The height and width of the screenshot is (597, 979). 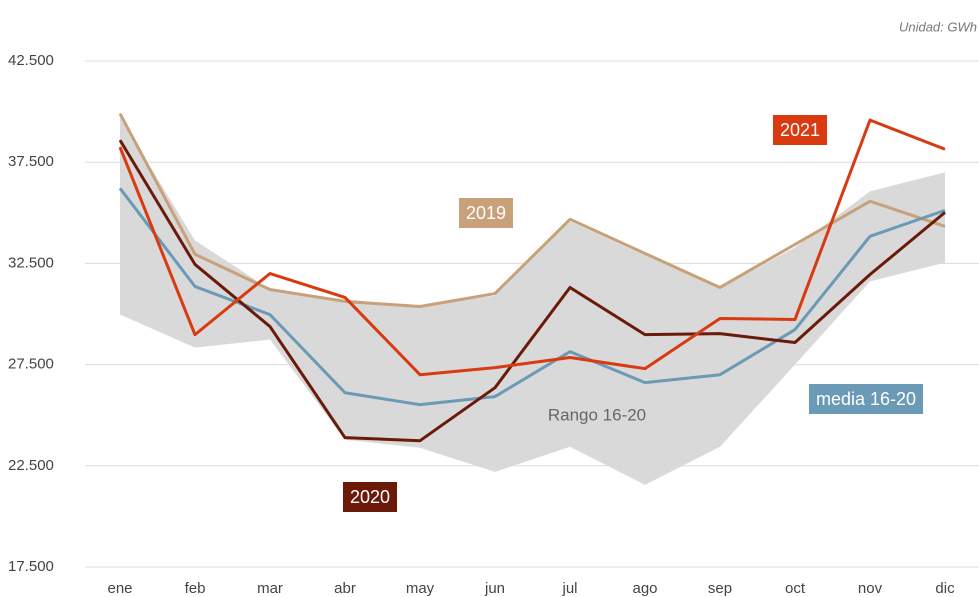 I want to click on series-label: 2021, so click(x=800, y=130).